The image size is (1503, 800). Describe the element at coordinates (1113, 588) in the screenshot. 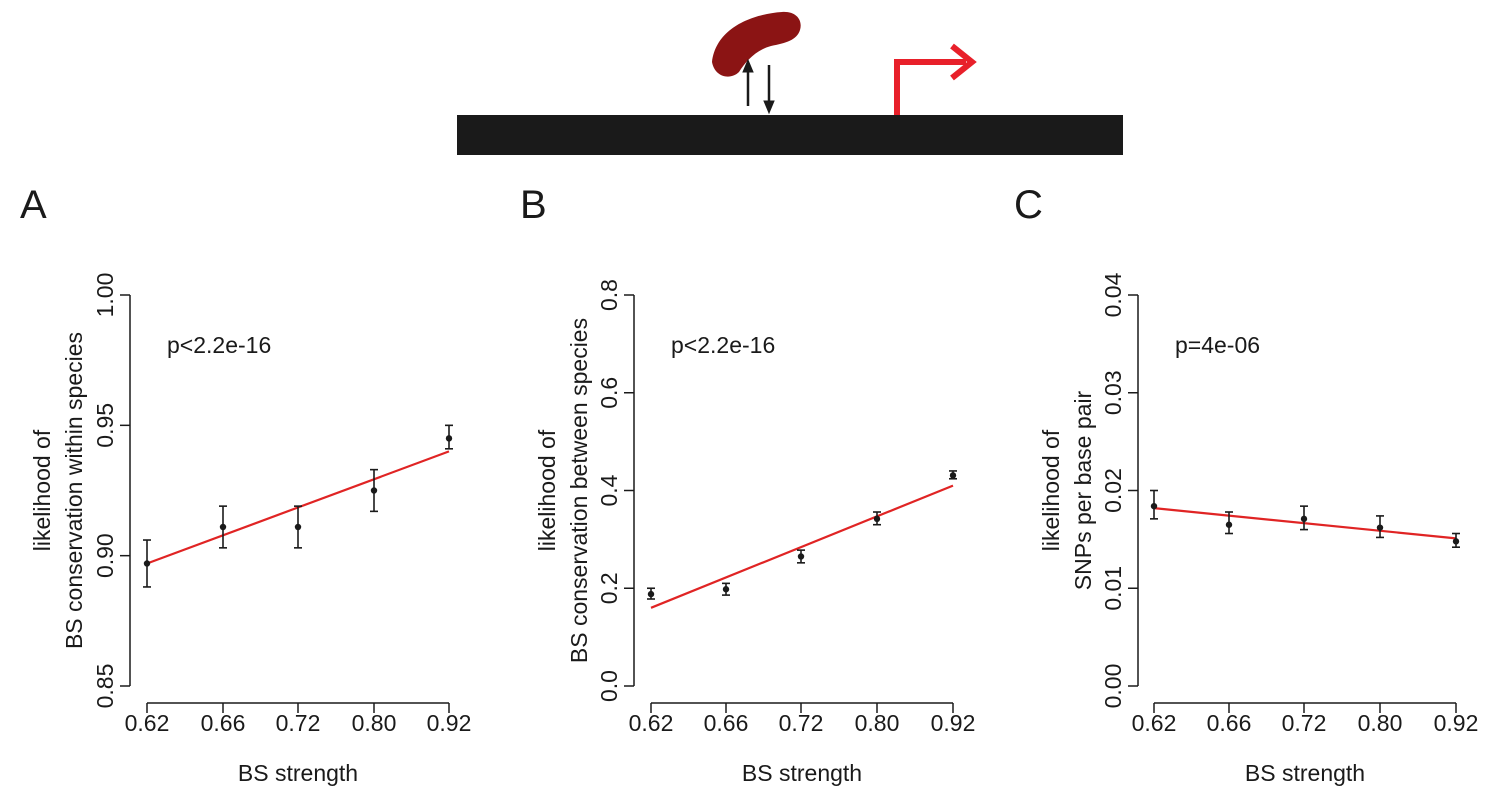

I see `y-tick-label: 0.01` at that location.